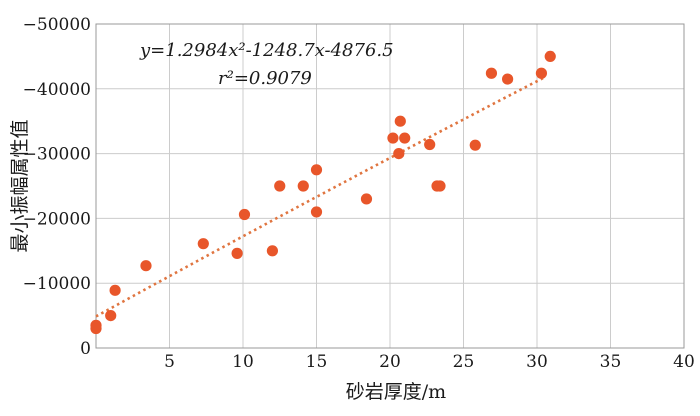  Describe the element at coordinates (684, 362) in the screenshot. I see `x-tick-label: 40` at that location.